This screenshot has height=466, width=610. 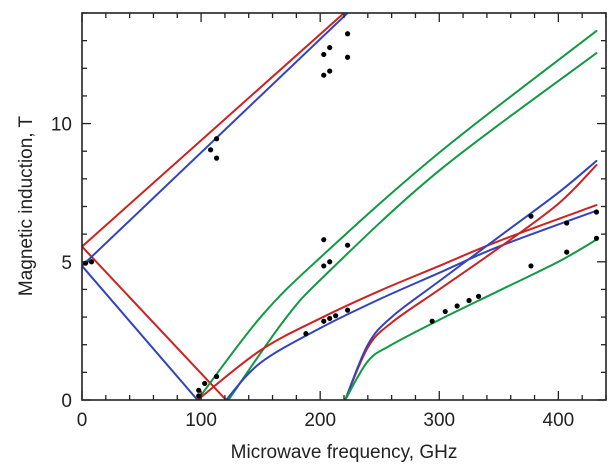 What do you see at coordinates (66, 263) in the screenshot?
I see `y-tick-label: 5` at bounding box center [66, 263].